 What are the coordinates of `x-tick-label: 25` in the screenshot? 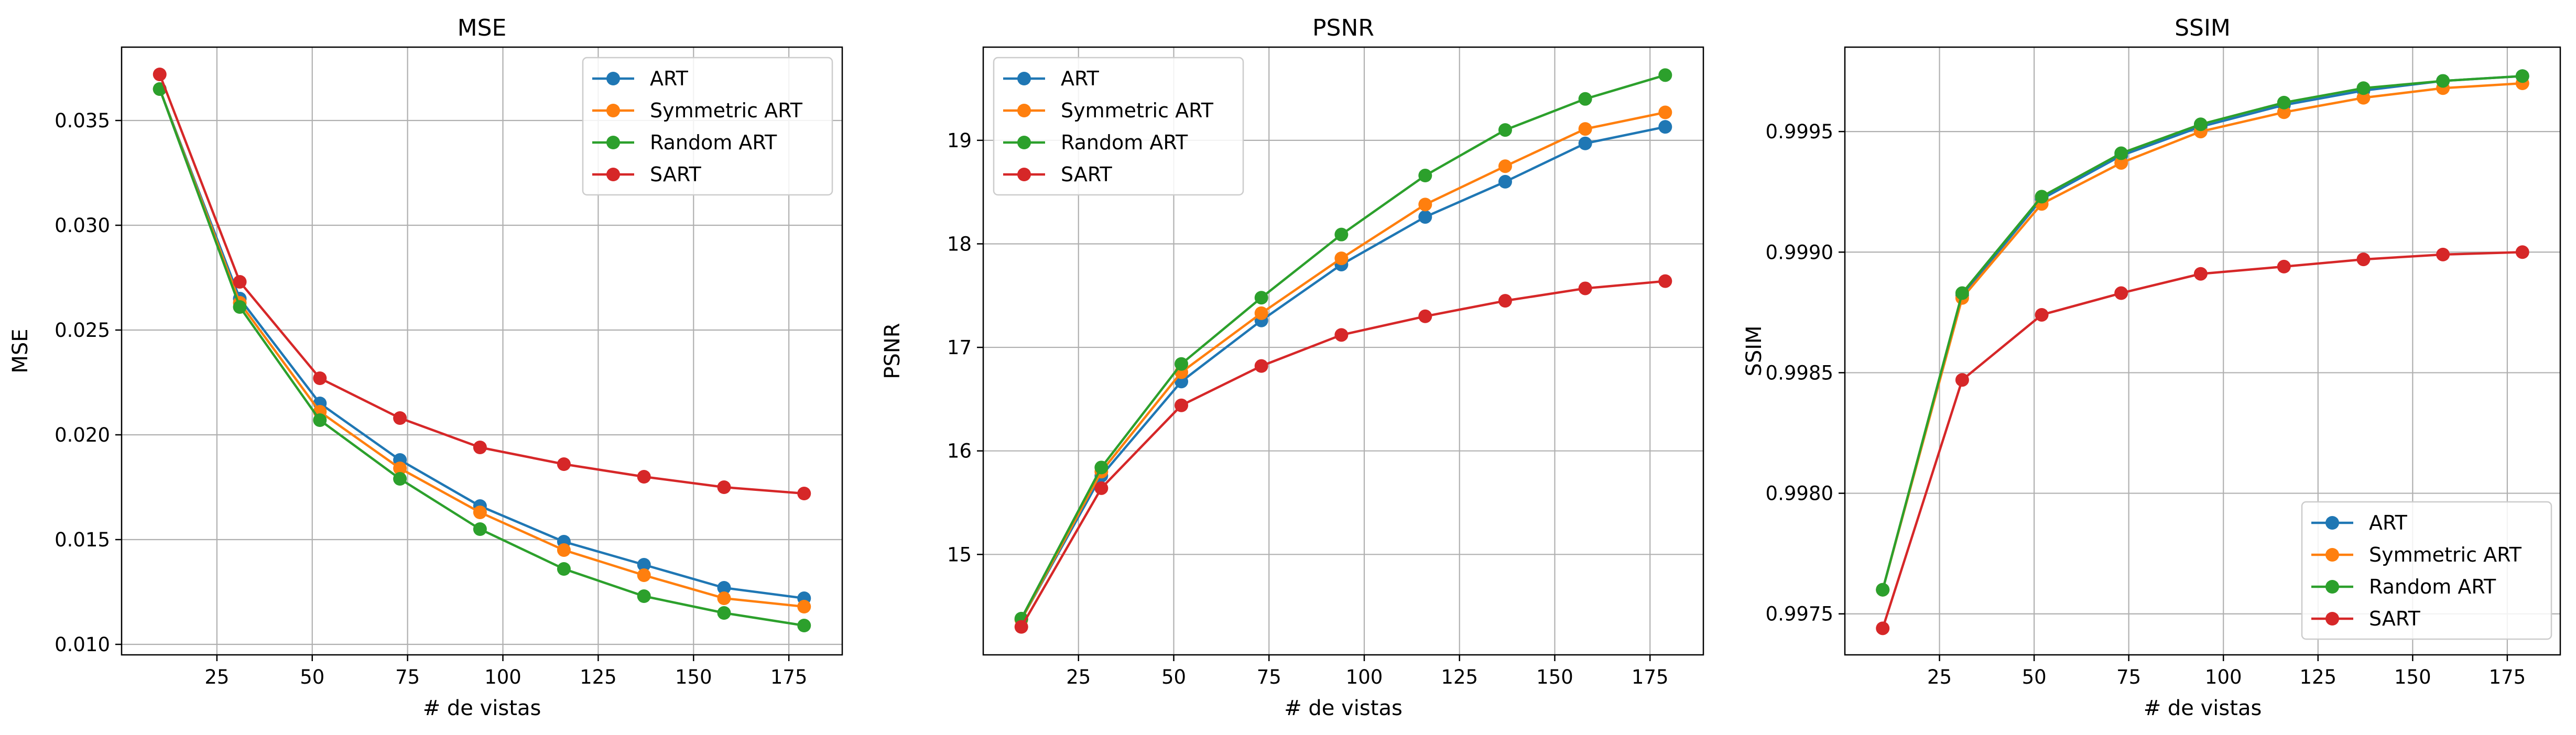 It's located at (1078, 677).